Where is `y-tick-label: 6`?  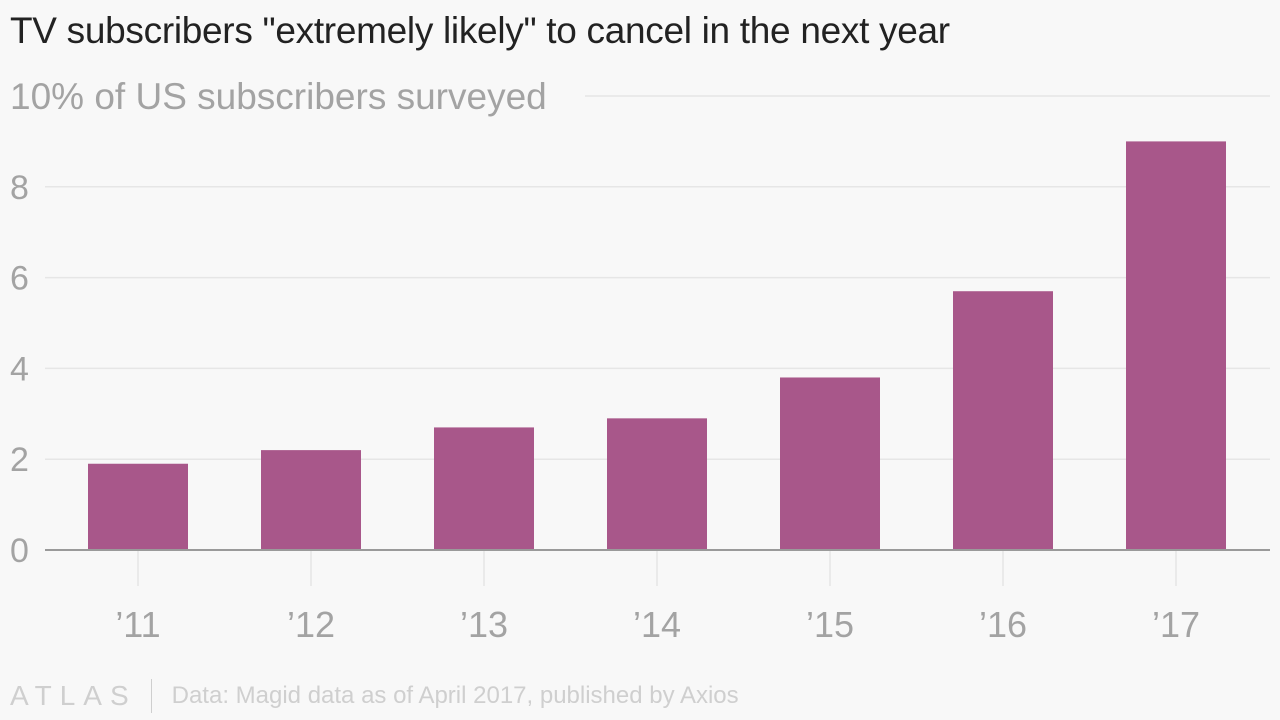
y-tick-label: 6 is located at coordinates (19, 279).